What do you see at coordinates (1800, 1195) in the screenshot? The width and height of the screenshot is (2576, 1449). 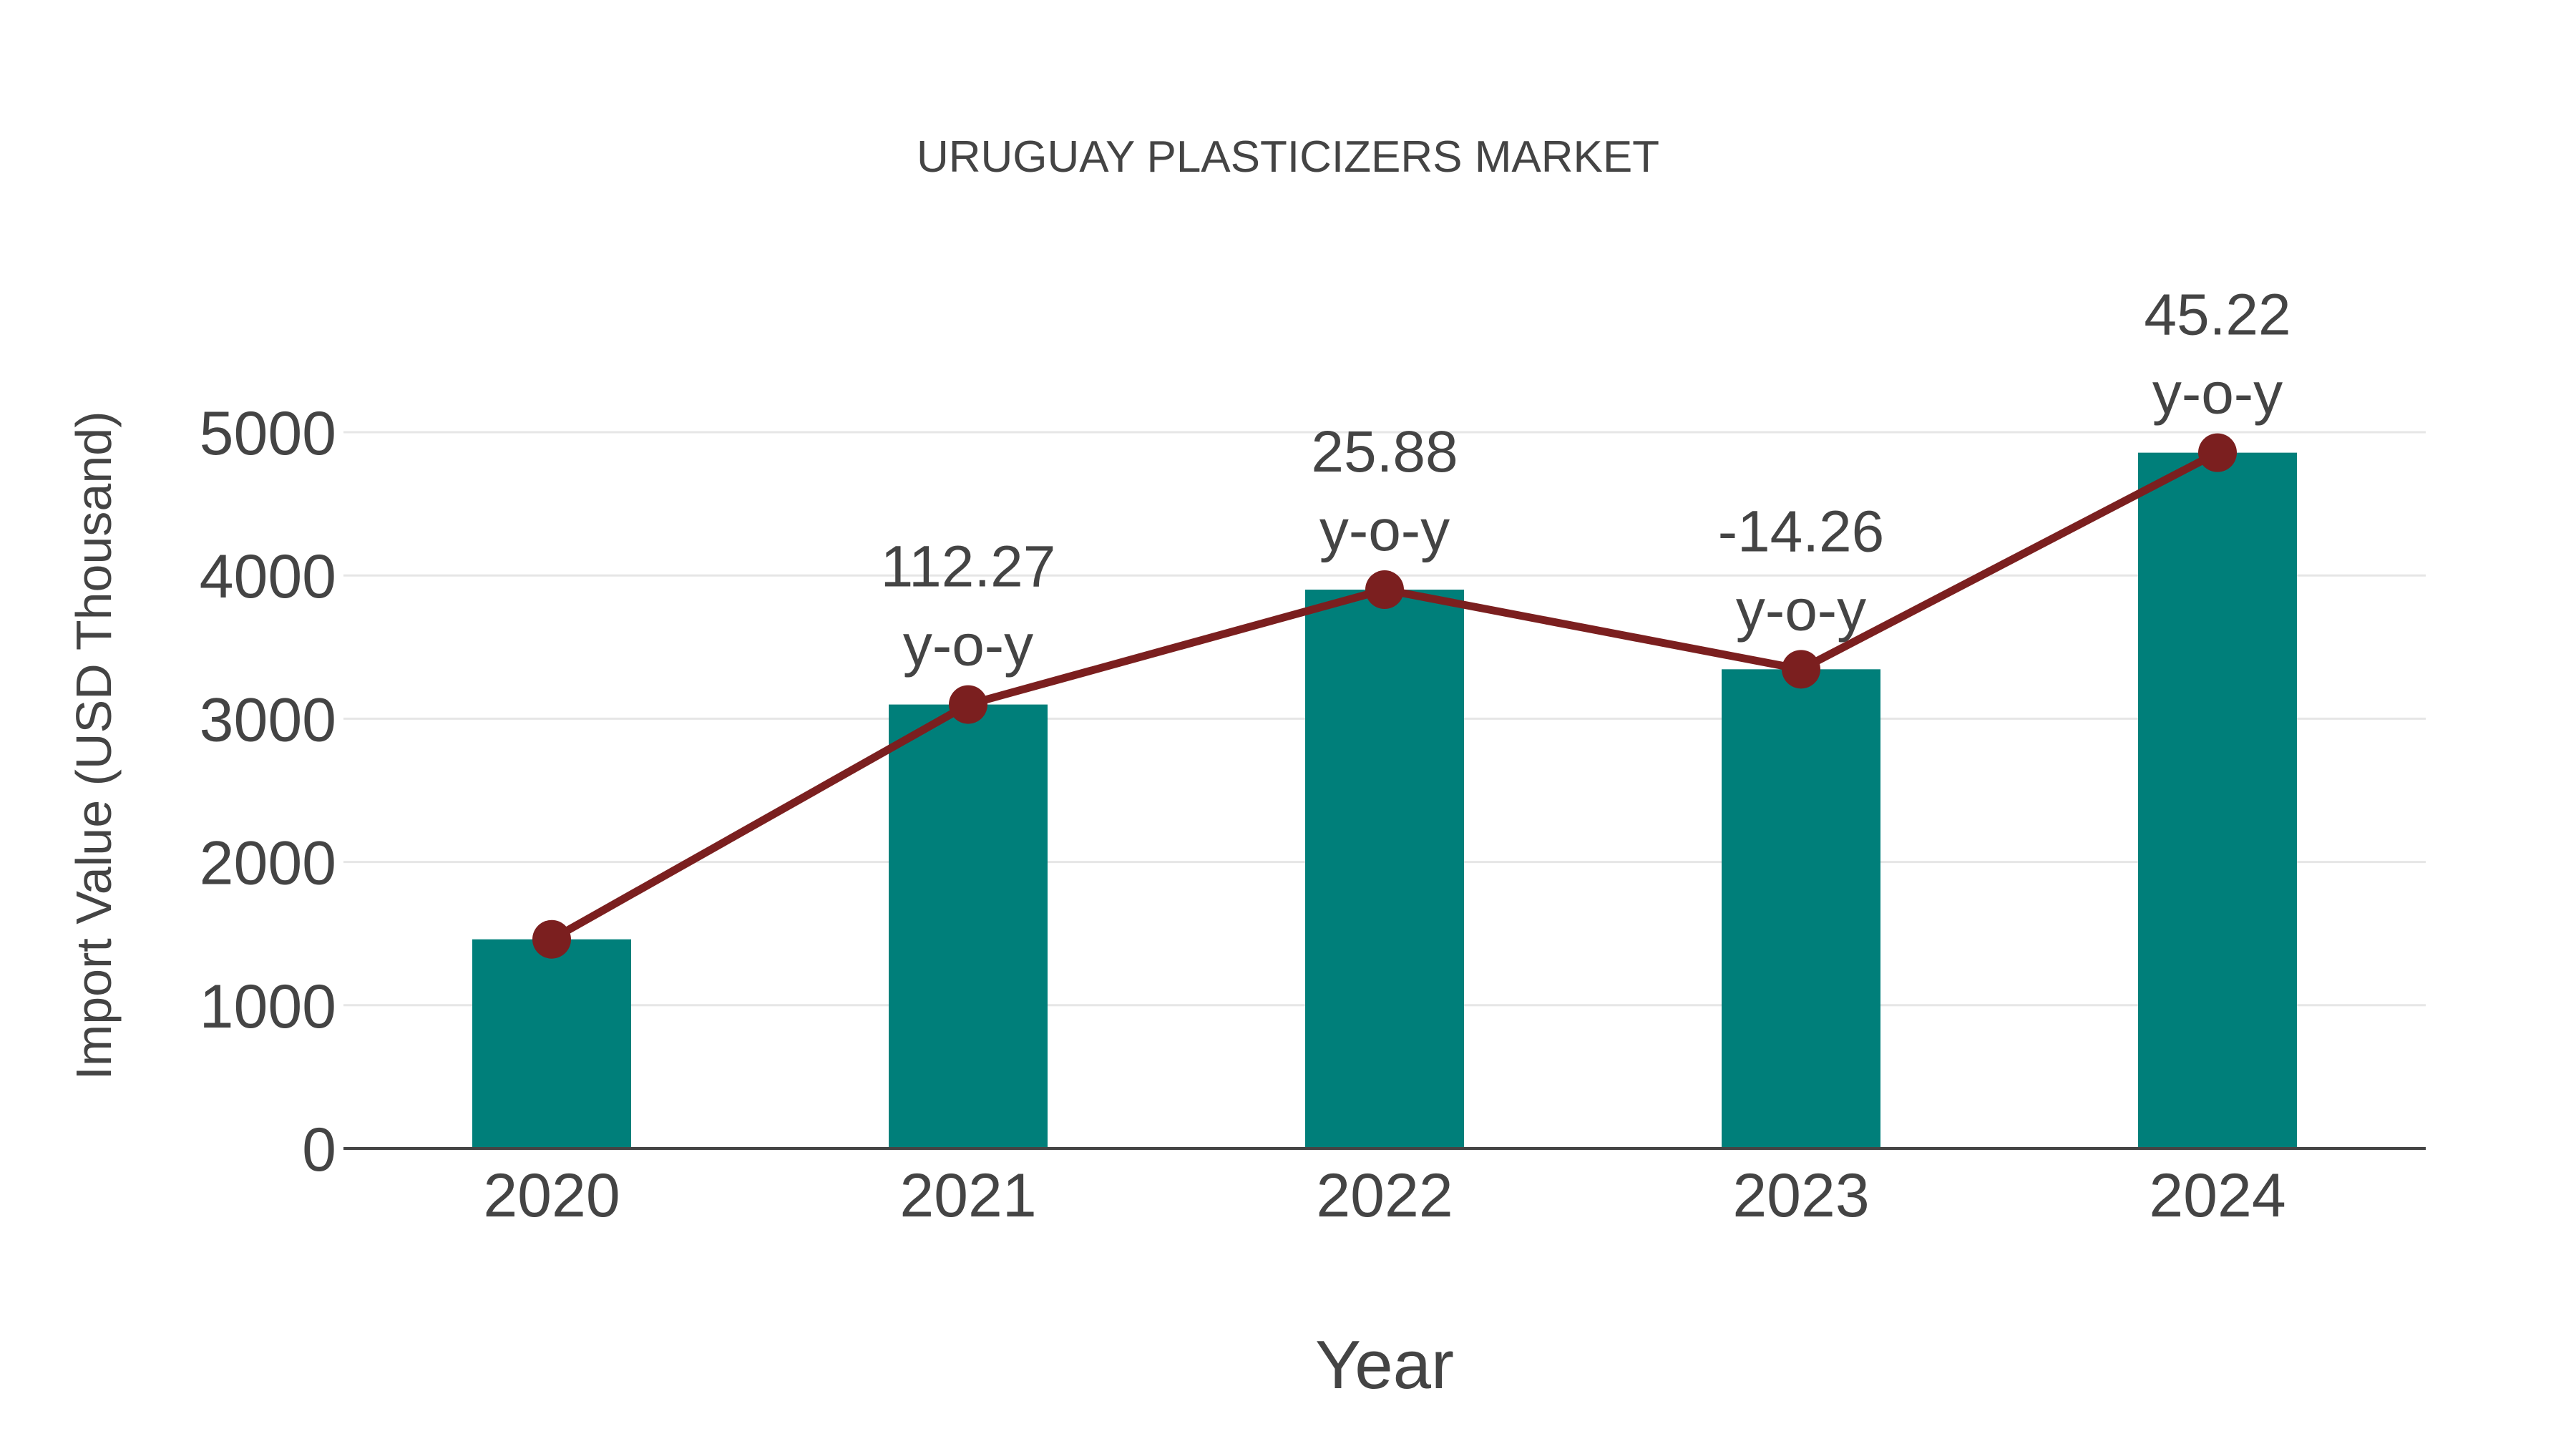 I see `x-tick-label: 2023` at bounding box center [1800, 1195].